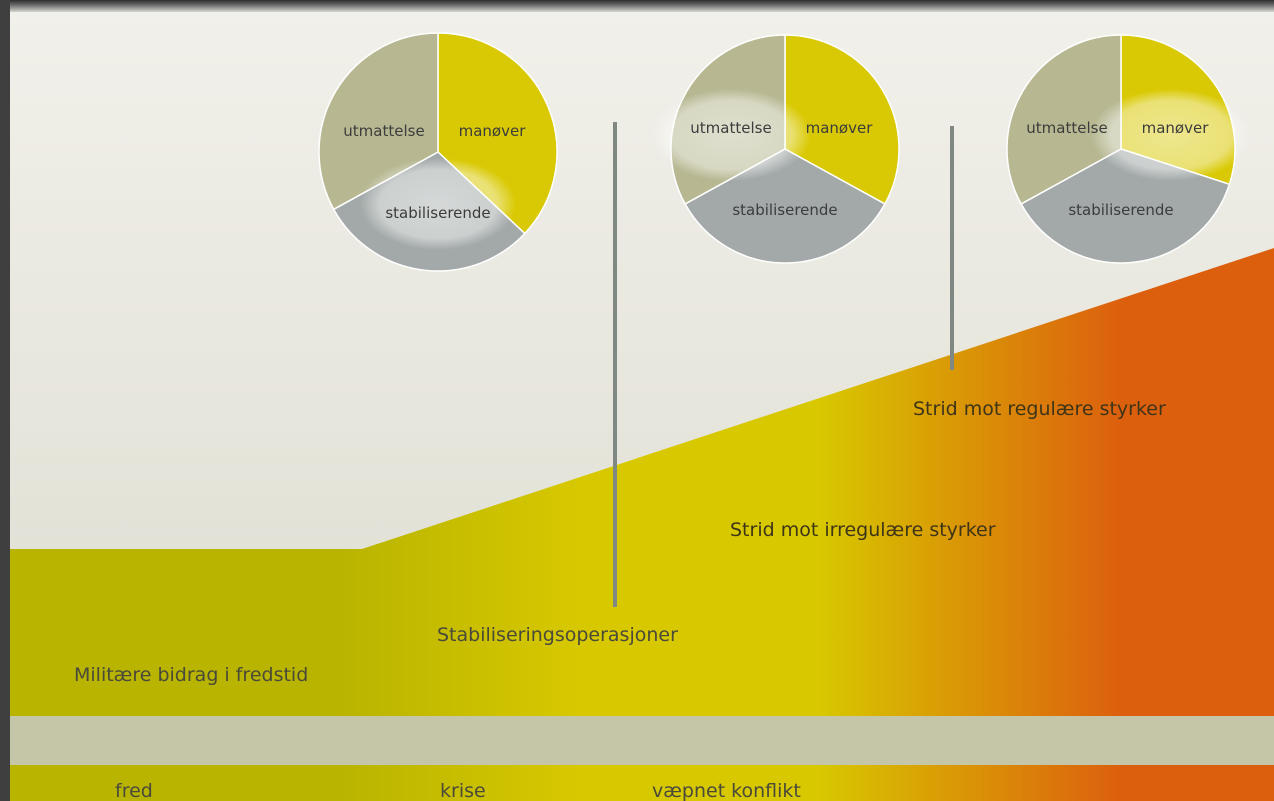 The image size is (1274, 801). I want to click on label-irregular-forces: Strid mot irregulære styrker, so click(863, 530).